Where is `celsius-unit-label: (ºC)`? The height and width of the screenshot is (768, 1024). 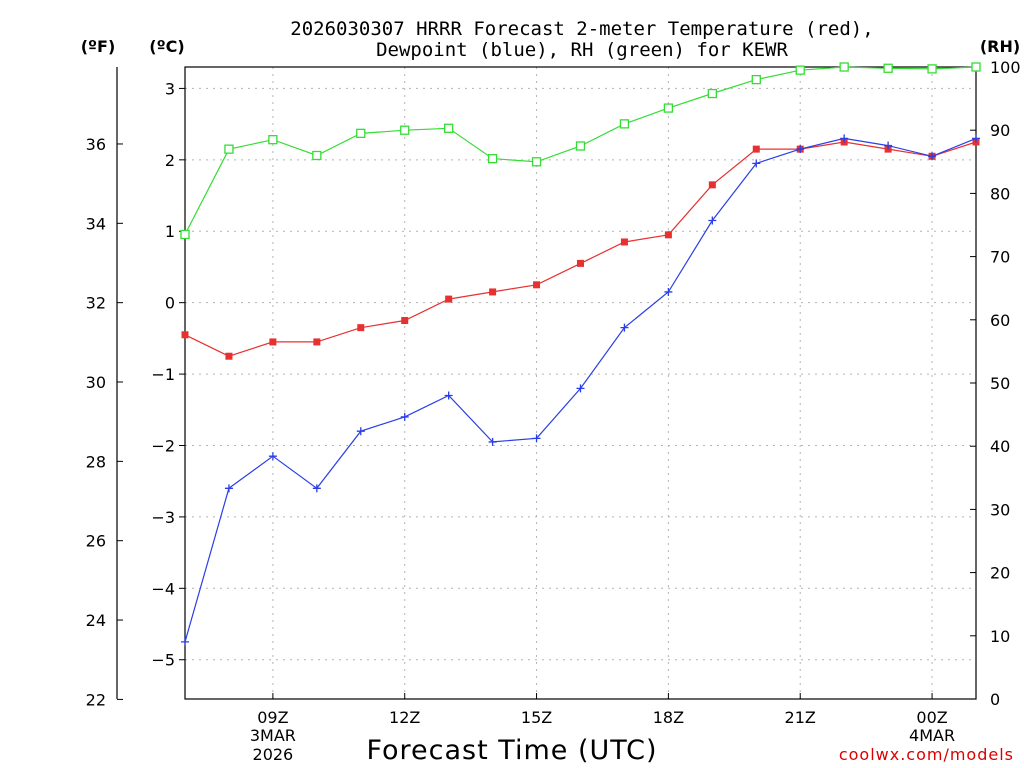
celsius-unit-label: (ºC) is located at coordinates (166, 46).